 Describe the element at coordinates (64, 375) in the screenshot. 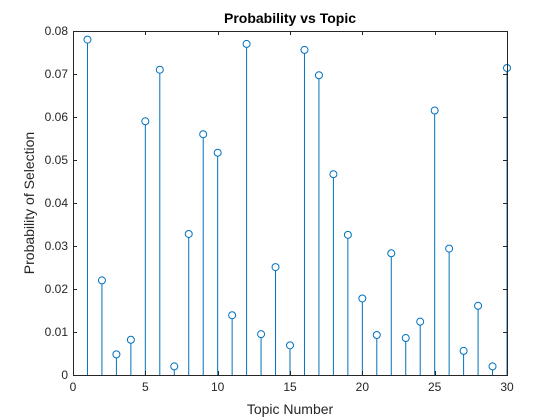

I see `y-tick-label: 0` at that location.